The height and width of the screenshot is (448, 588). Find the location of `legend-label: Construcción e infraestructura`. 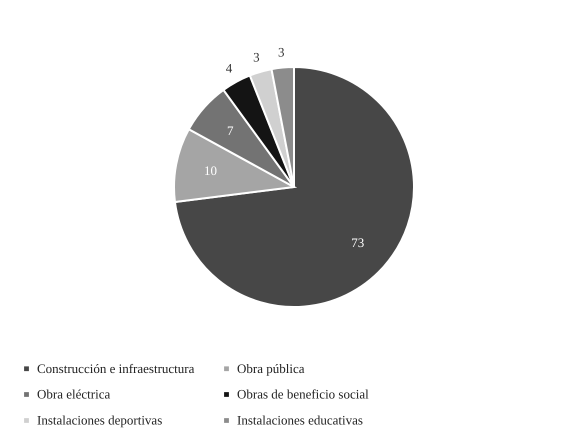

legend-label: Construcción e infraestructura is located at coordinates (116, 368).